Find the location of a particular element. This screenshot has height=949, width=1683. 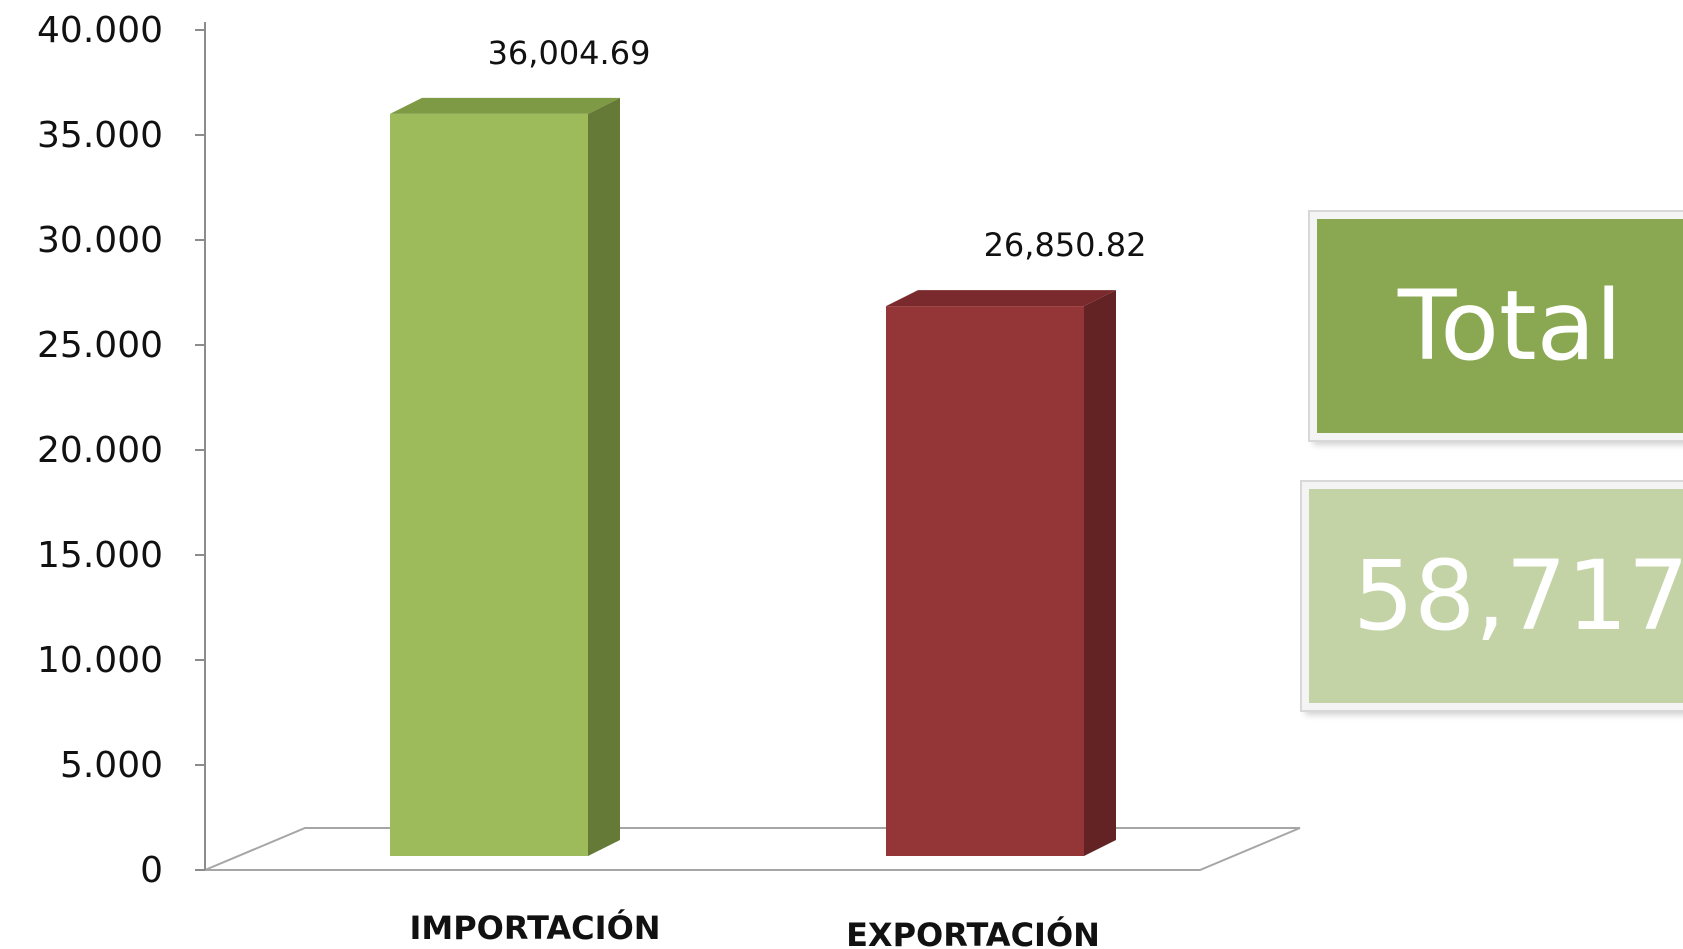

total-value: 58,717 is located at coordinates (1518, 596).